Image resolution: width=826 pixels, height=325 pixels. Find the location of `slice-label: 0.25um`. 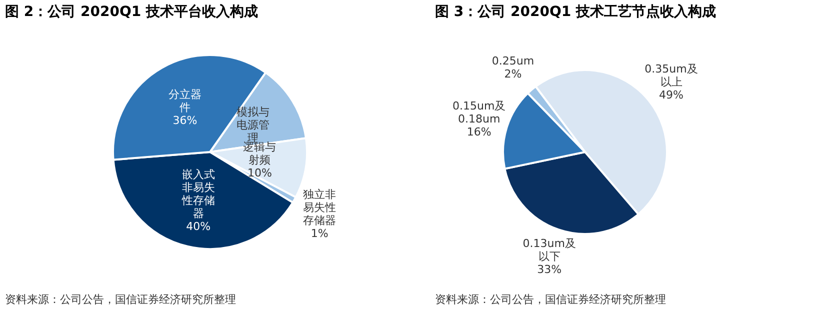

slice-label: 0.25um is located at coordinates (513, 61).